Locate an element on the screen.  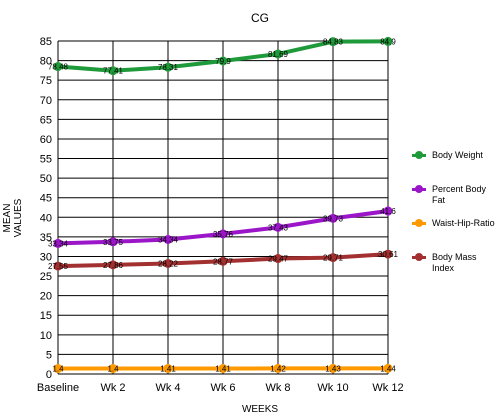
legend-item: Body Weight is located at coordinates (456, 161).